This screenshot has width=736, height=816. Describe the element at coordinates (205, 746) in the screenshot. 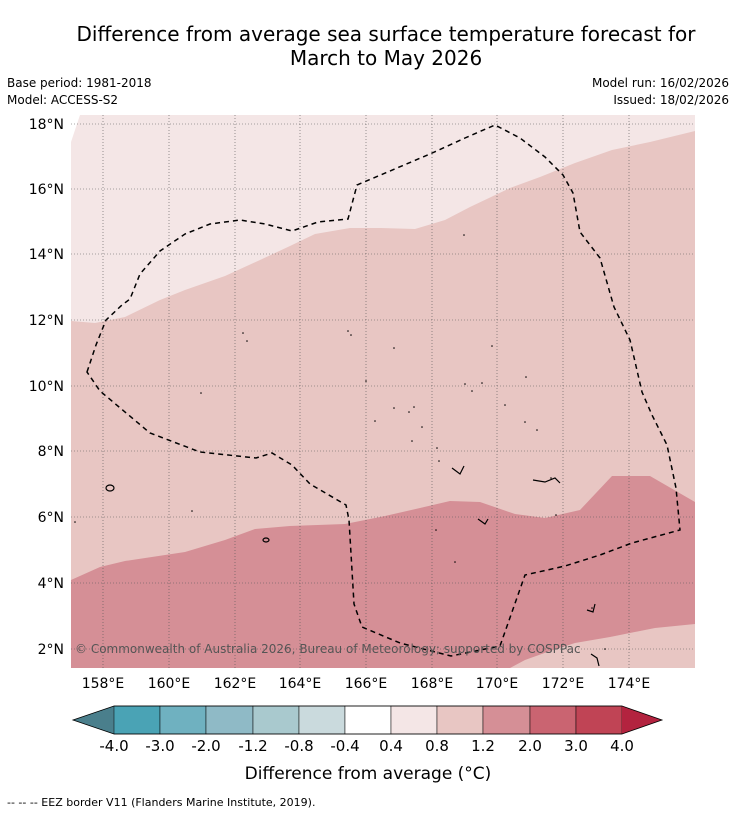

I see `colorbar-tick-label: -2.0` at that location.